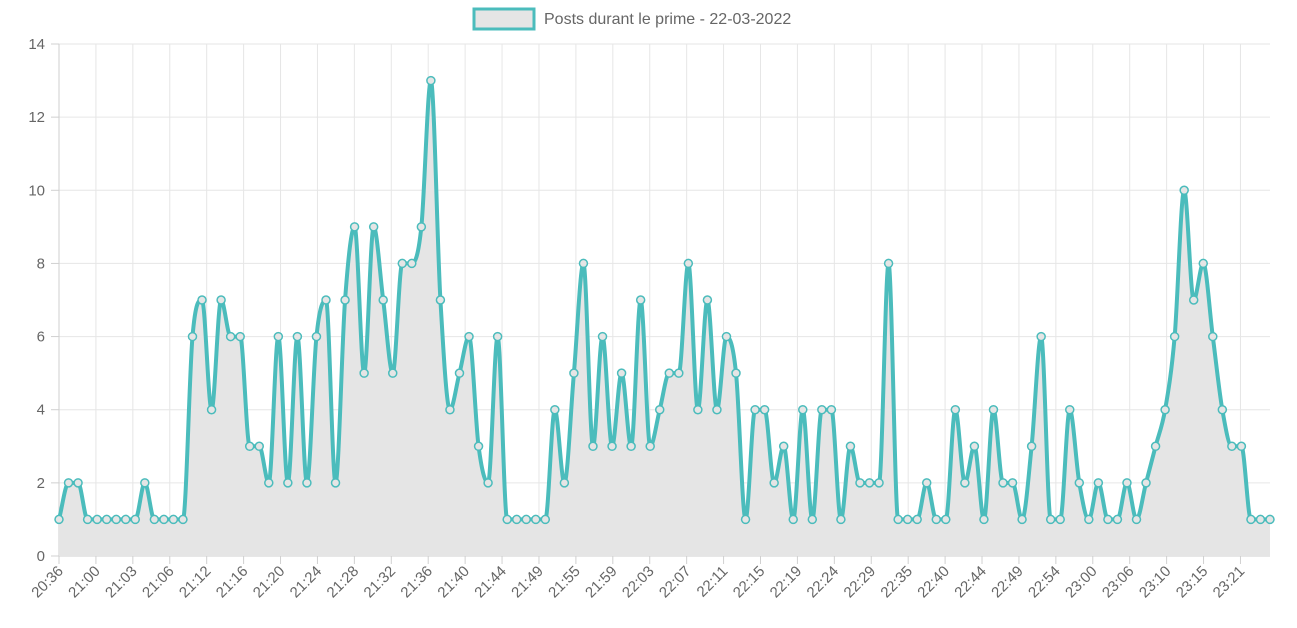 The image size is (1297, 628). What do you see at coordinates (631, 19) in the screenshot?
I see `legend: Posts durant le prime - 22-03-2022` at bounding box center [631, 19].